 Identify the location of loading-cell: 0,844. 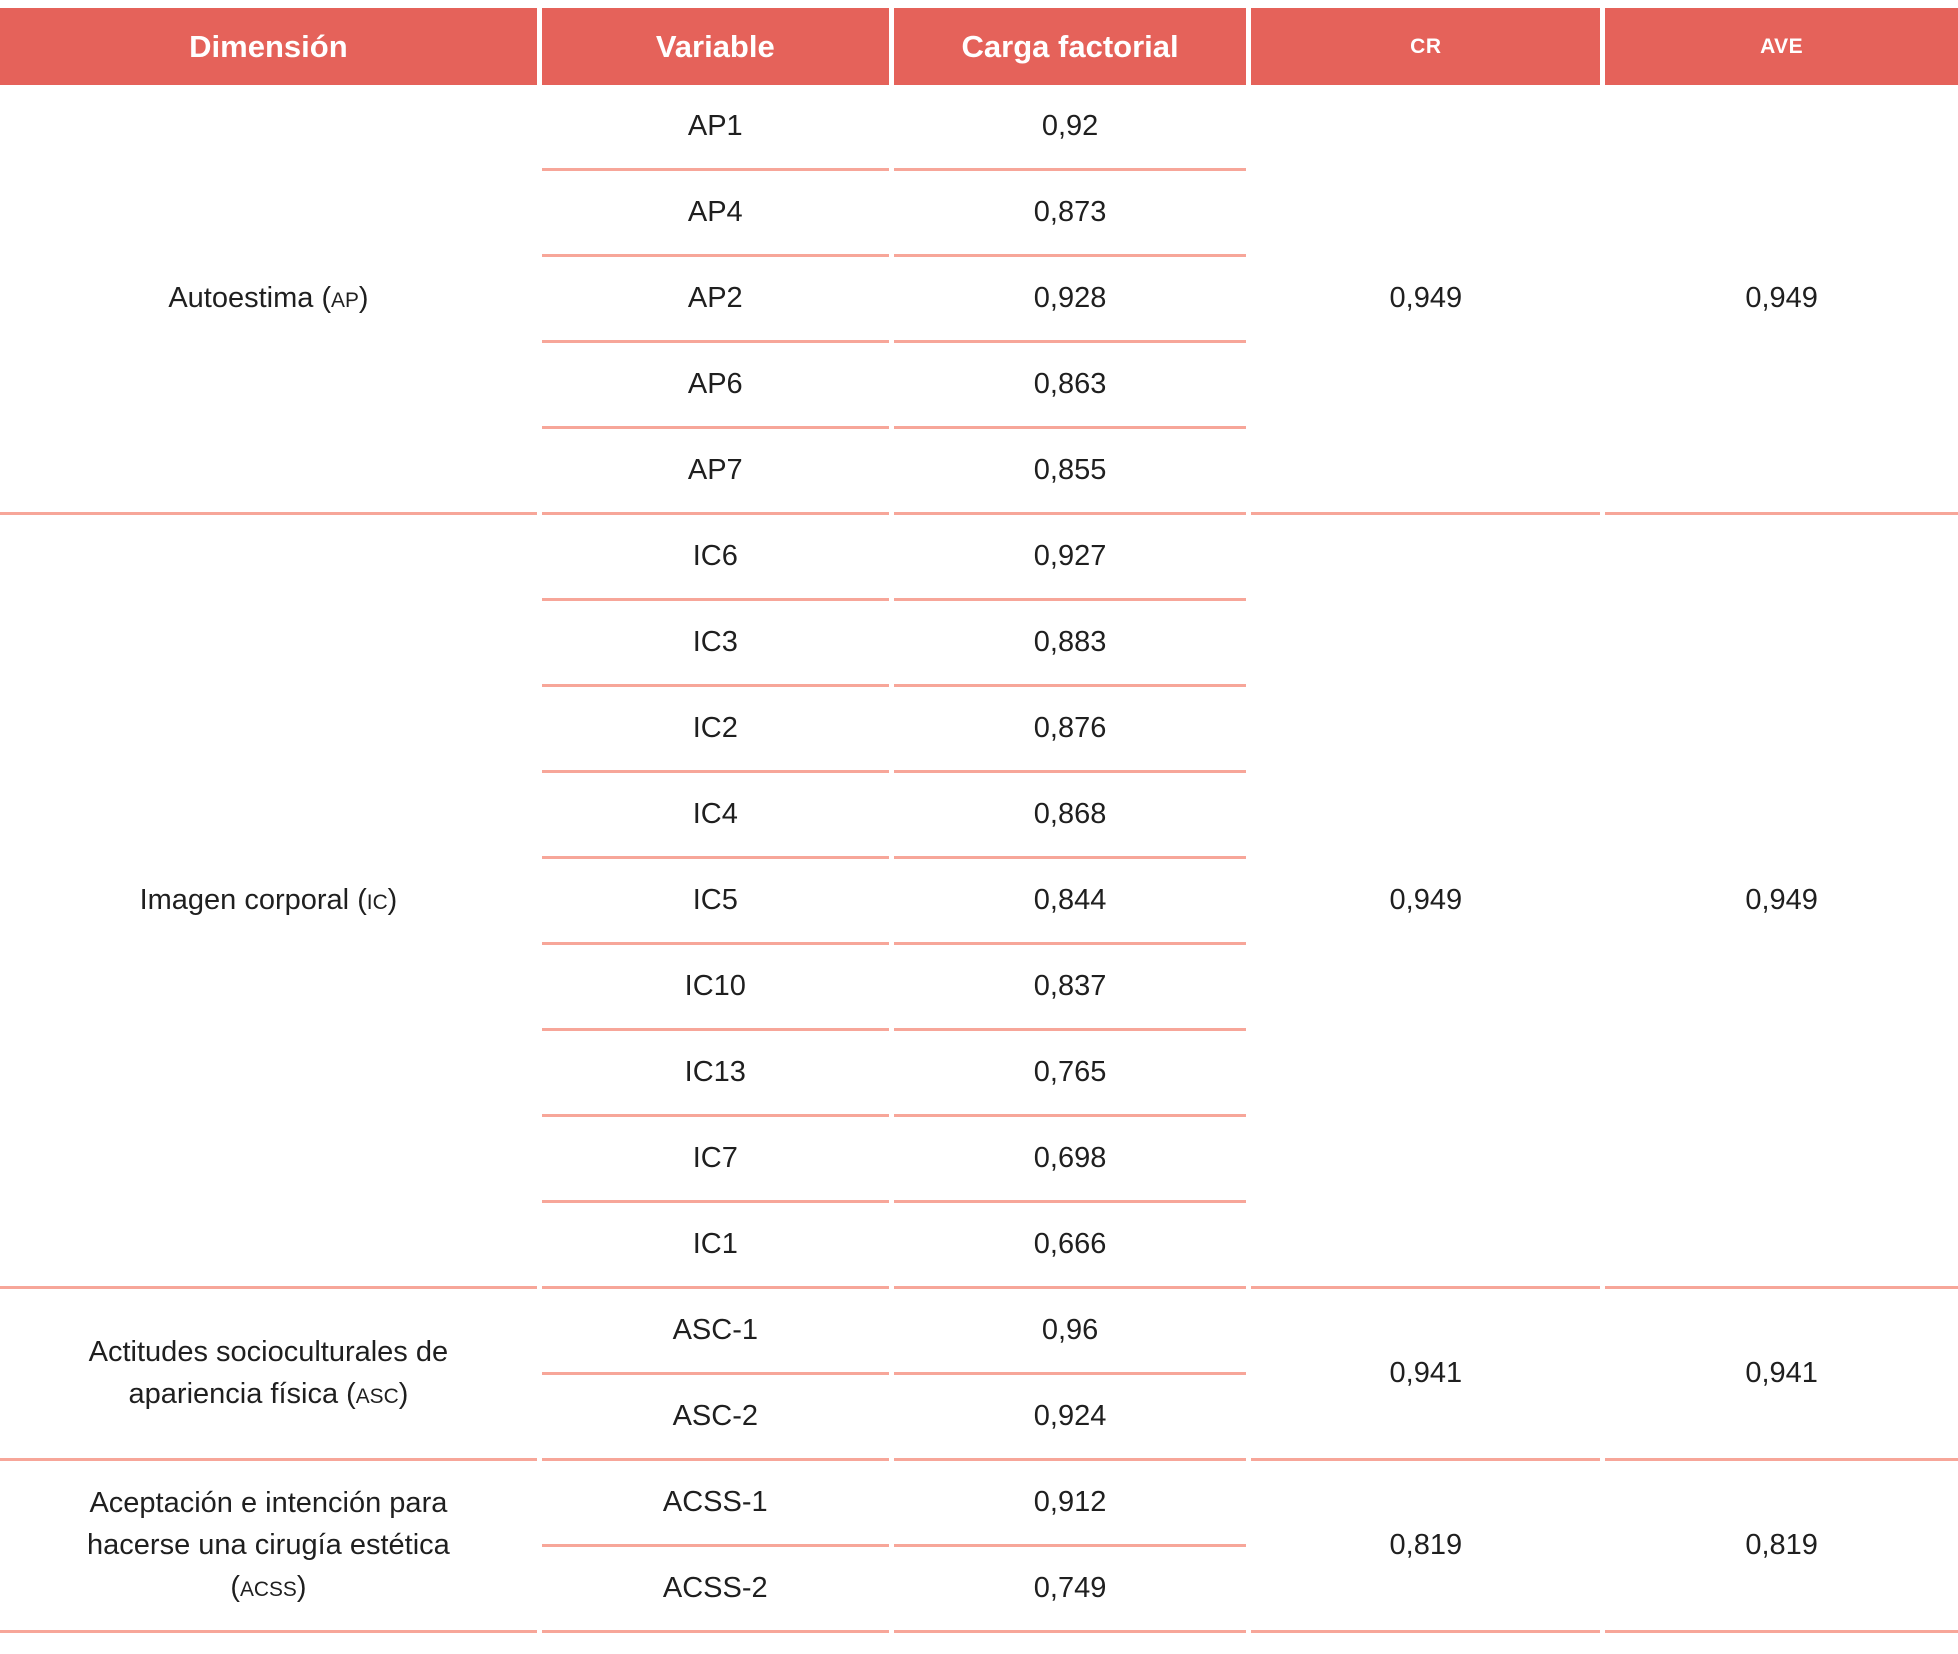
(1070, 902).